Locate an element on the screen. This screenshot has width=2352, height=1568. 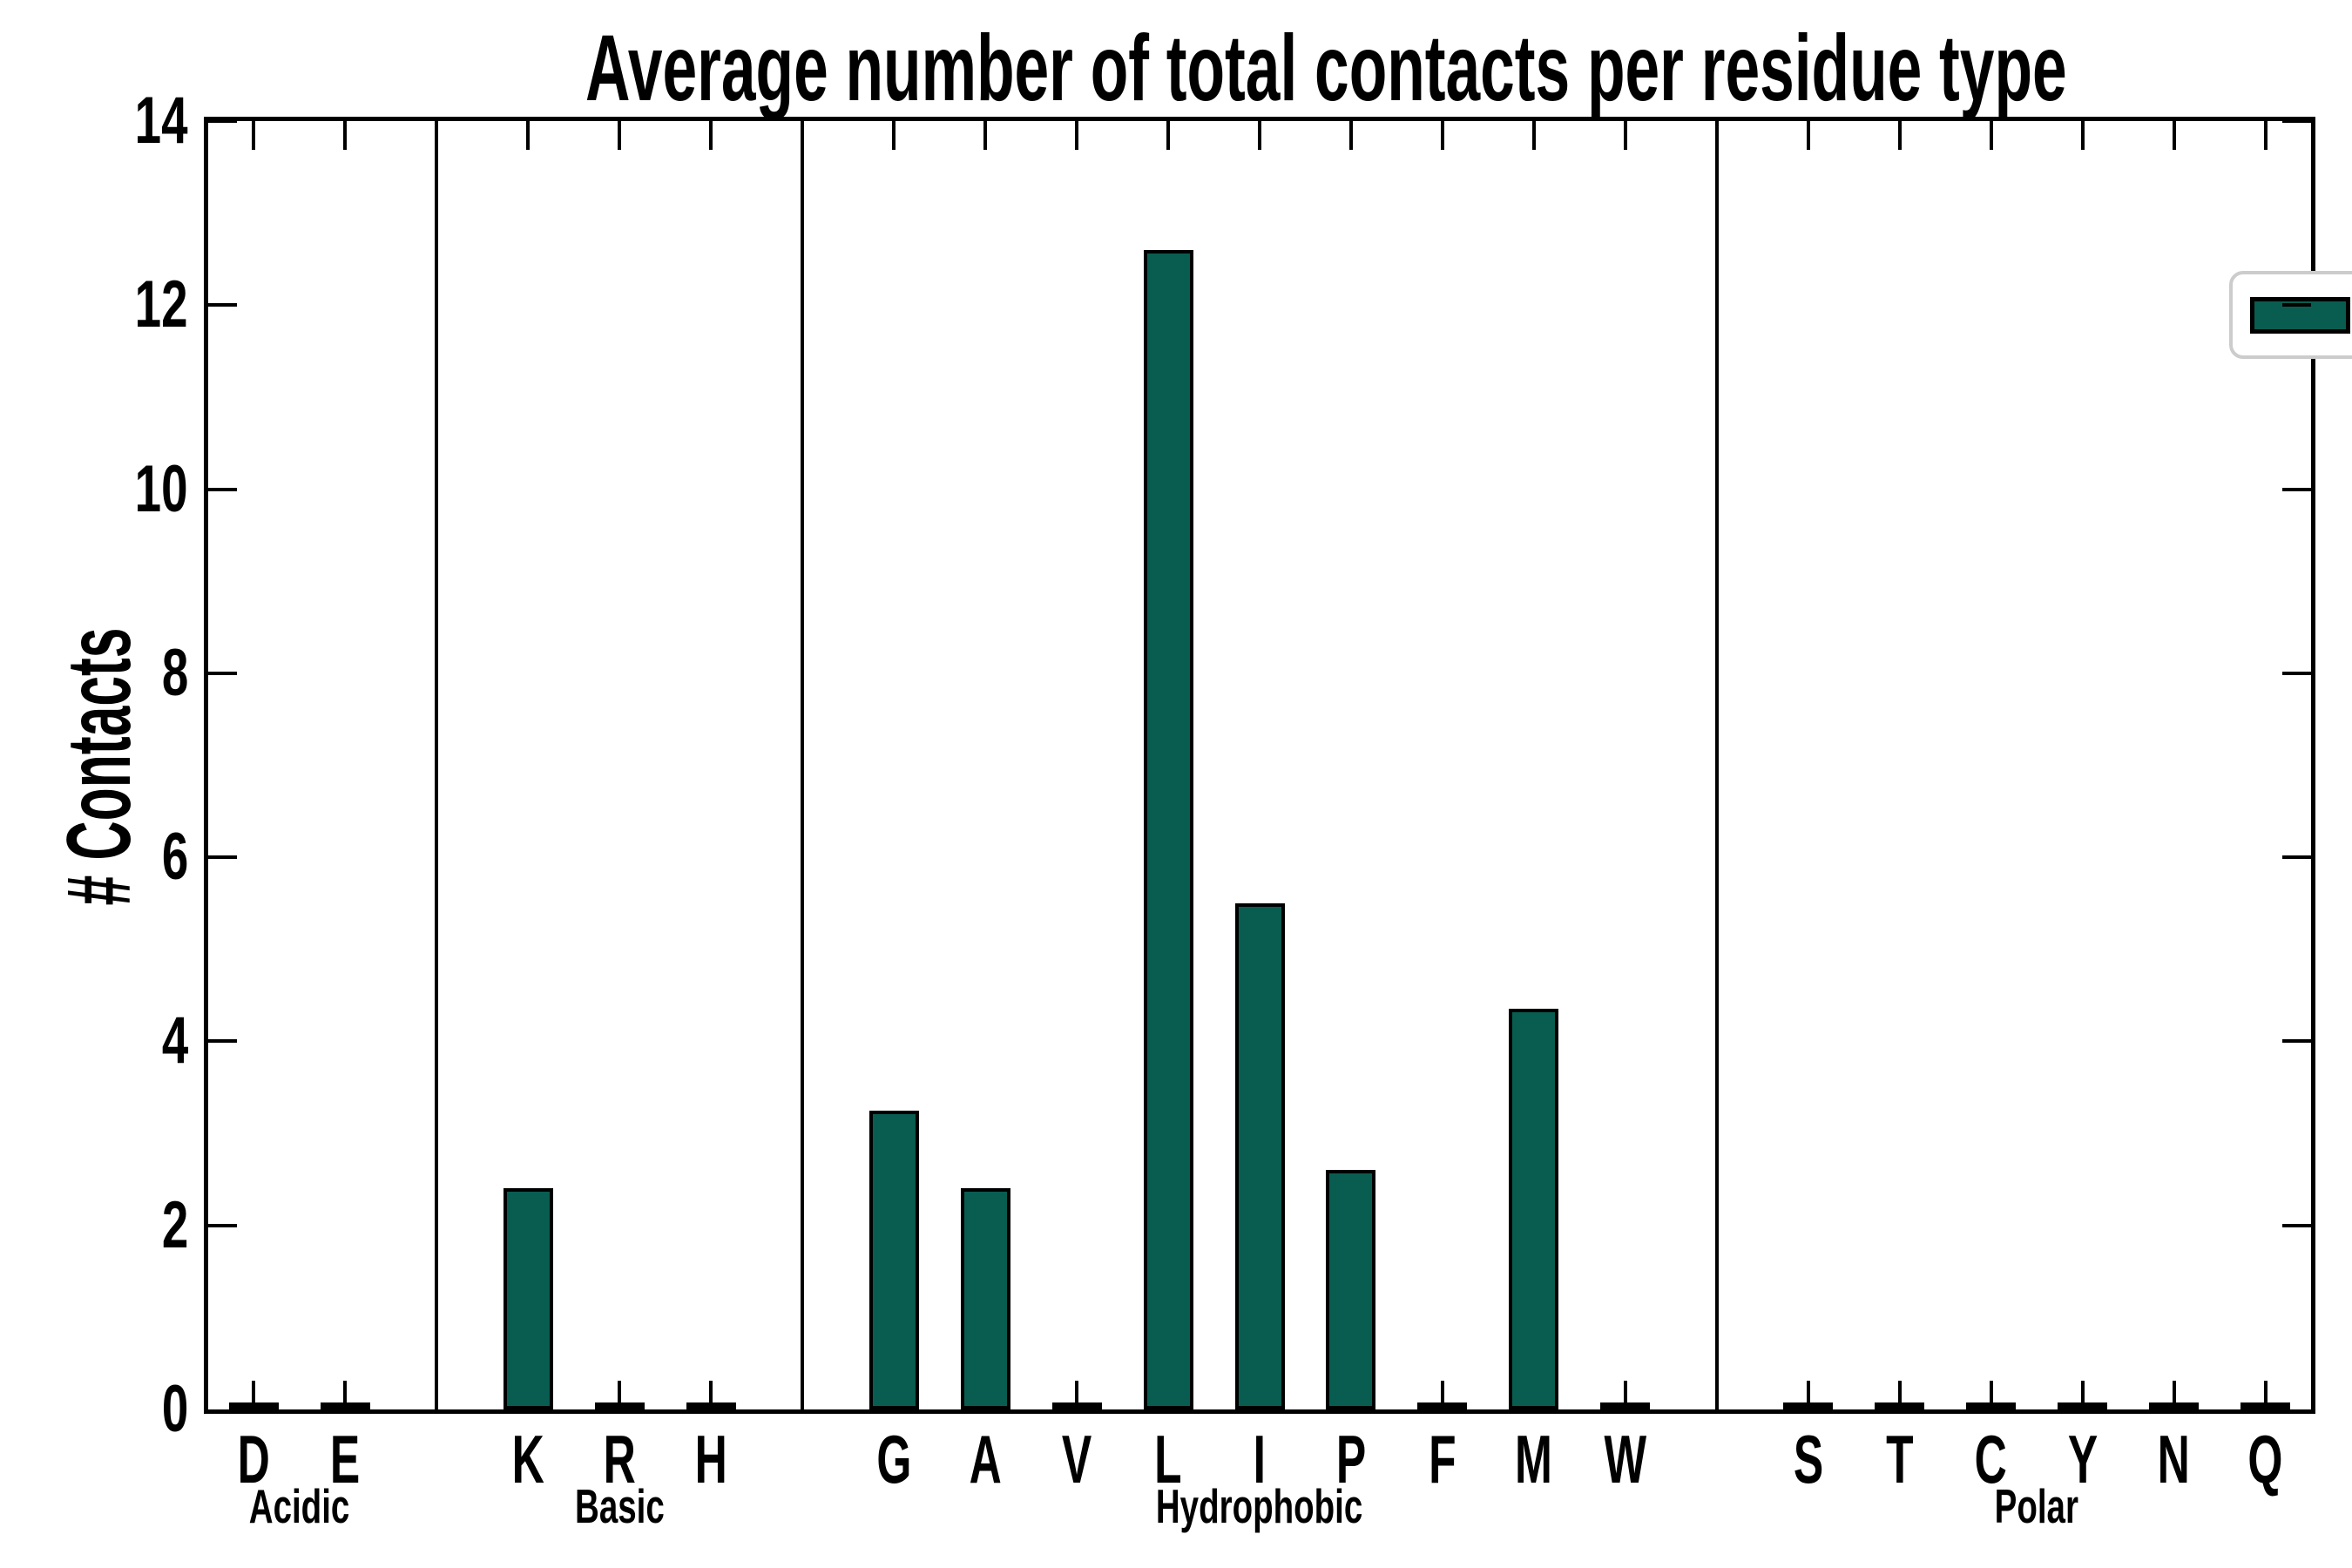
x-tick-label-E: E is located at coordinates (346, 1459).